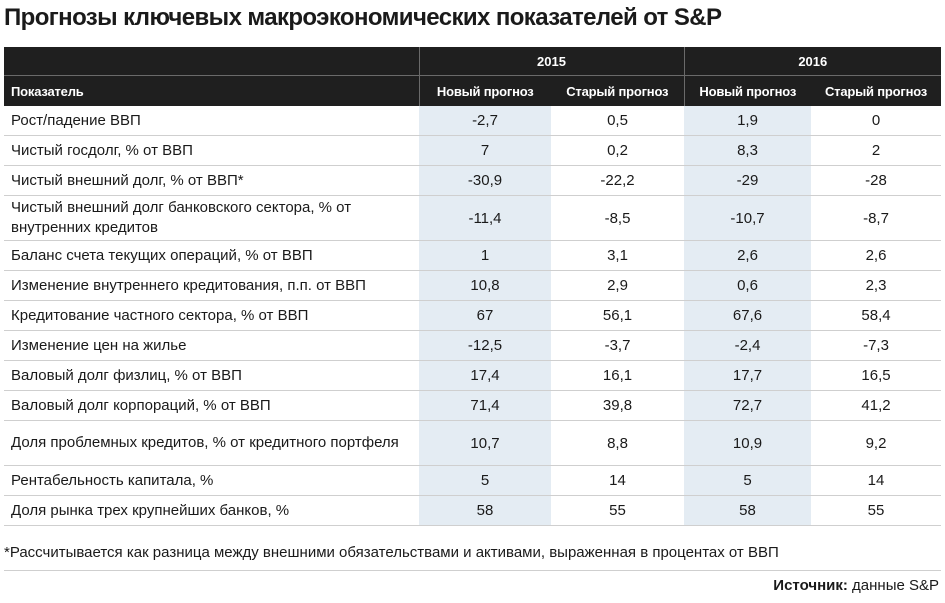 The height and width of the screenshot is (603, 945). Describe the element at coordinates (211, 61) in the screenshot. I see `header-blank` at that location.